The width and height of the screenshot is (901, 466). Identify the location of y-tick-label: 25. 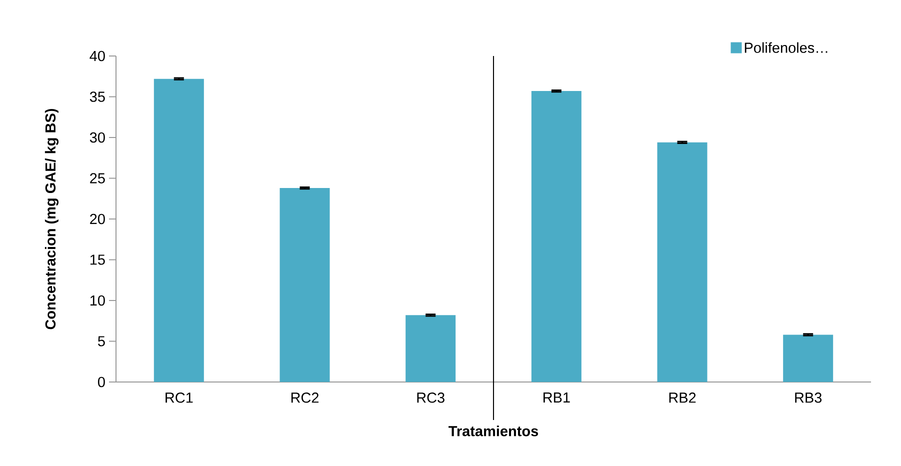
(97, 178).